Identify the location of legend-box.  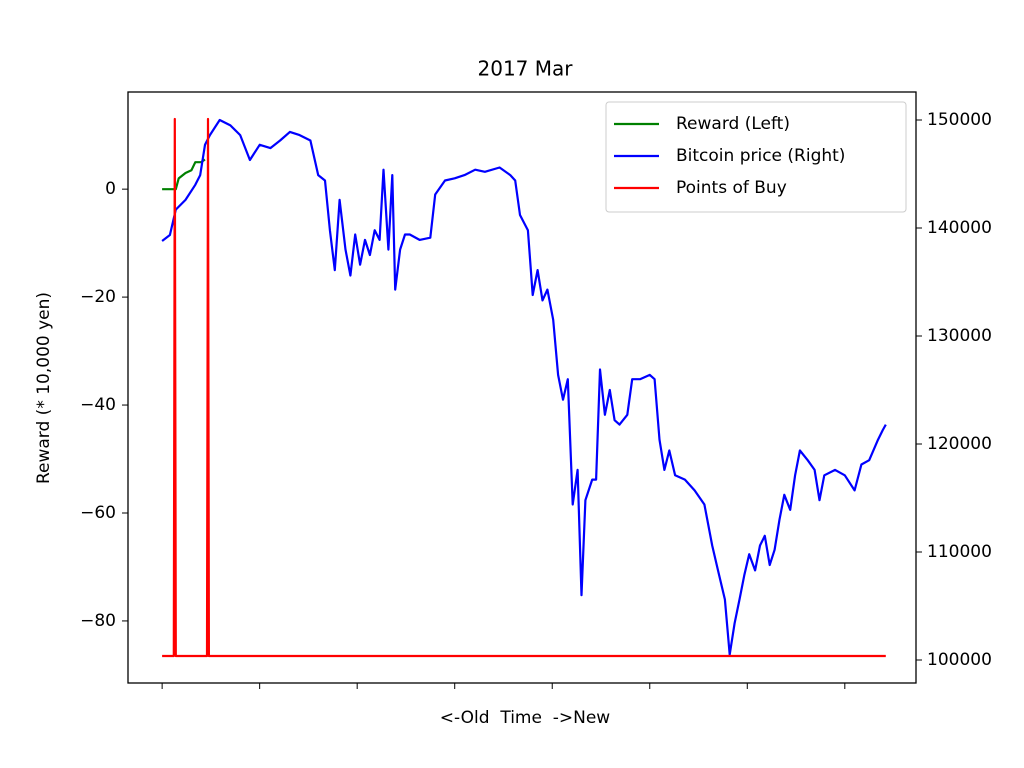
(756, 157).